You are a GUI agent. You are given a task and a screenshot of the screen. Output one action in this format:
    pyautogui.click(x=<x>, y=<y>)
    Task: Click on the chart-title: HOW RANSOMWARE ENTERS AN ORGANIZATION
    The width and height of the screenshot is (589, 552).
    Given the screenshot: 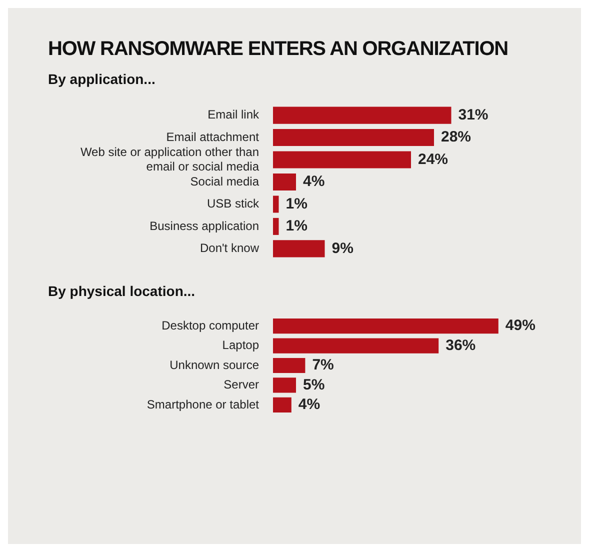 What is the action you would take?
    pyautogui.click(x=279, y=49)
    